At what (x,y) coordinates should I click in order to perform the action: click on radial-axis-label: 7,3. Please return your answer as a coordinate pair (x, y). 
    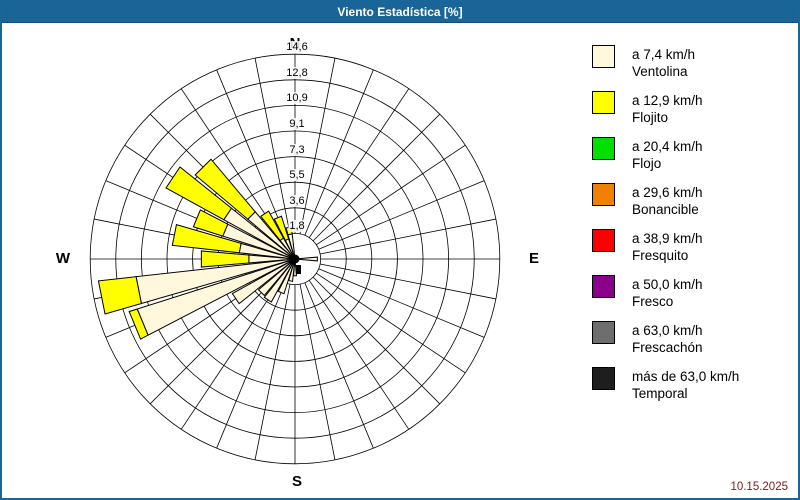
    Looking at the image, I should click on (297, 149).